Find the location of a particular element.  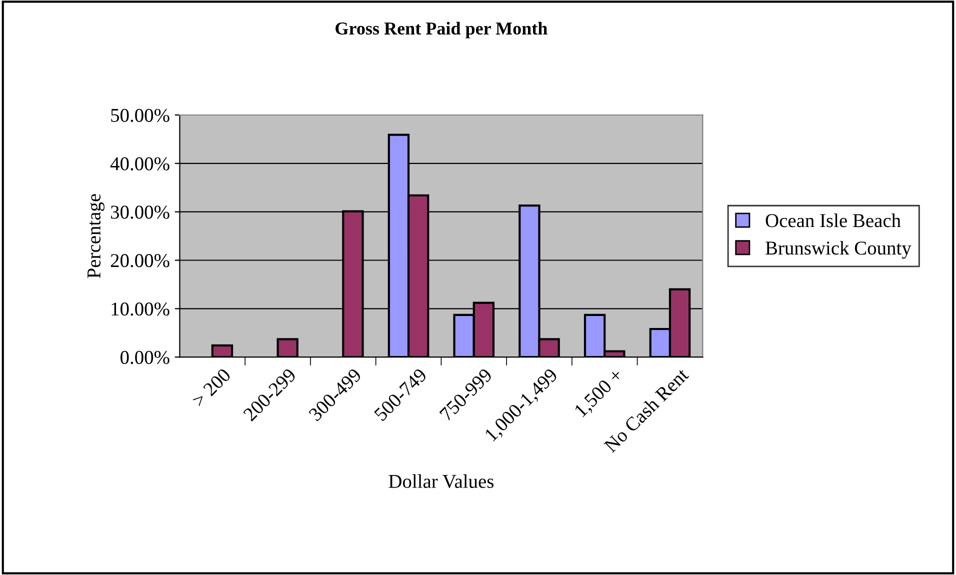

y-tick-label: 30.00% is located at coordinates (140, 212).